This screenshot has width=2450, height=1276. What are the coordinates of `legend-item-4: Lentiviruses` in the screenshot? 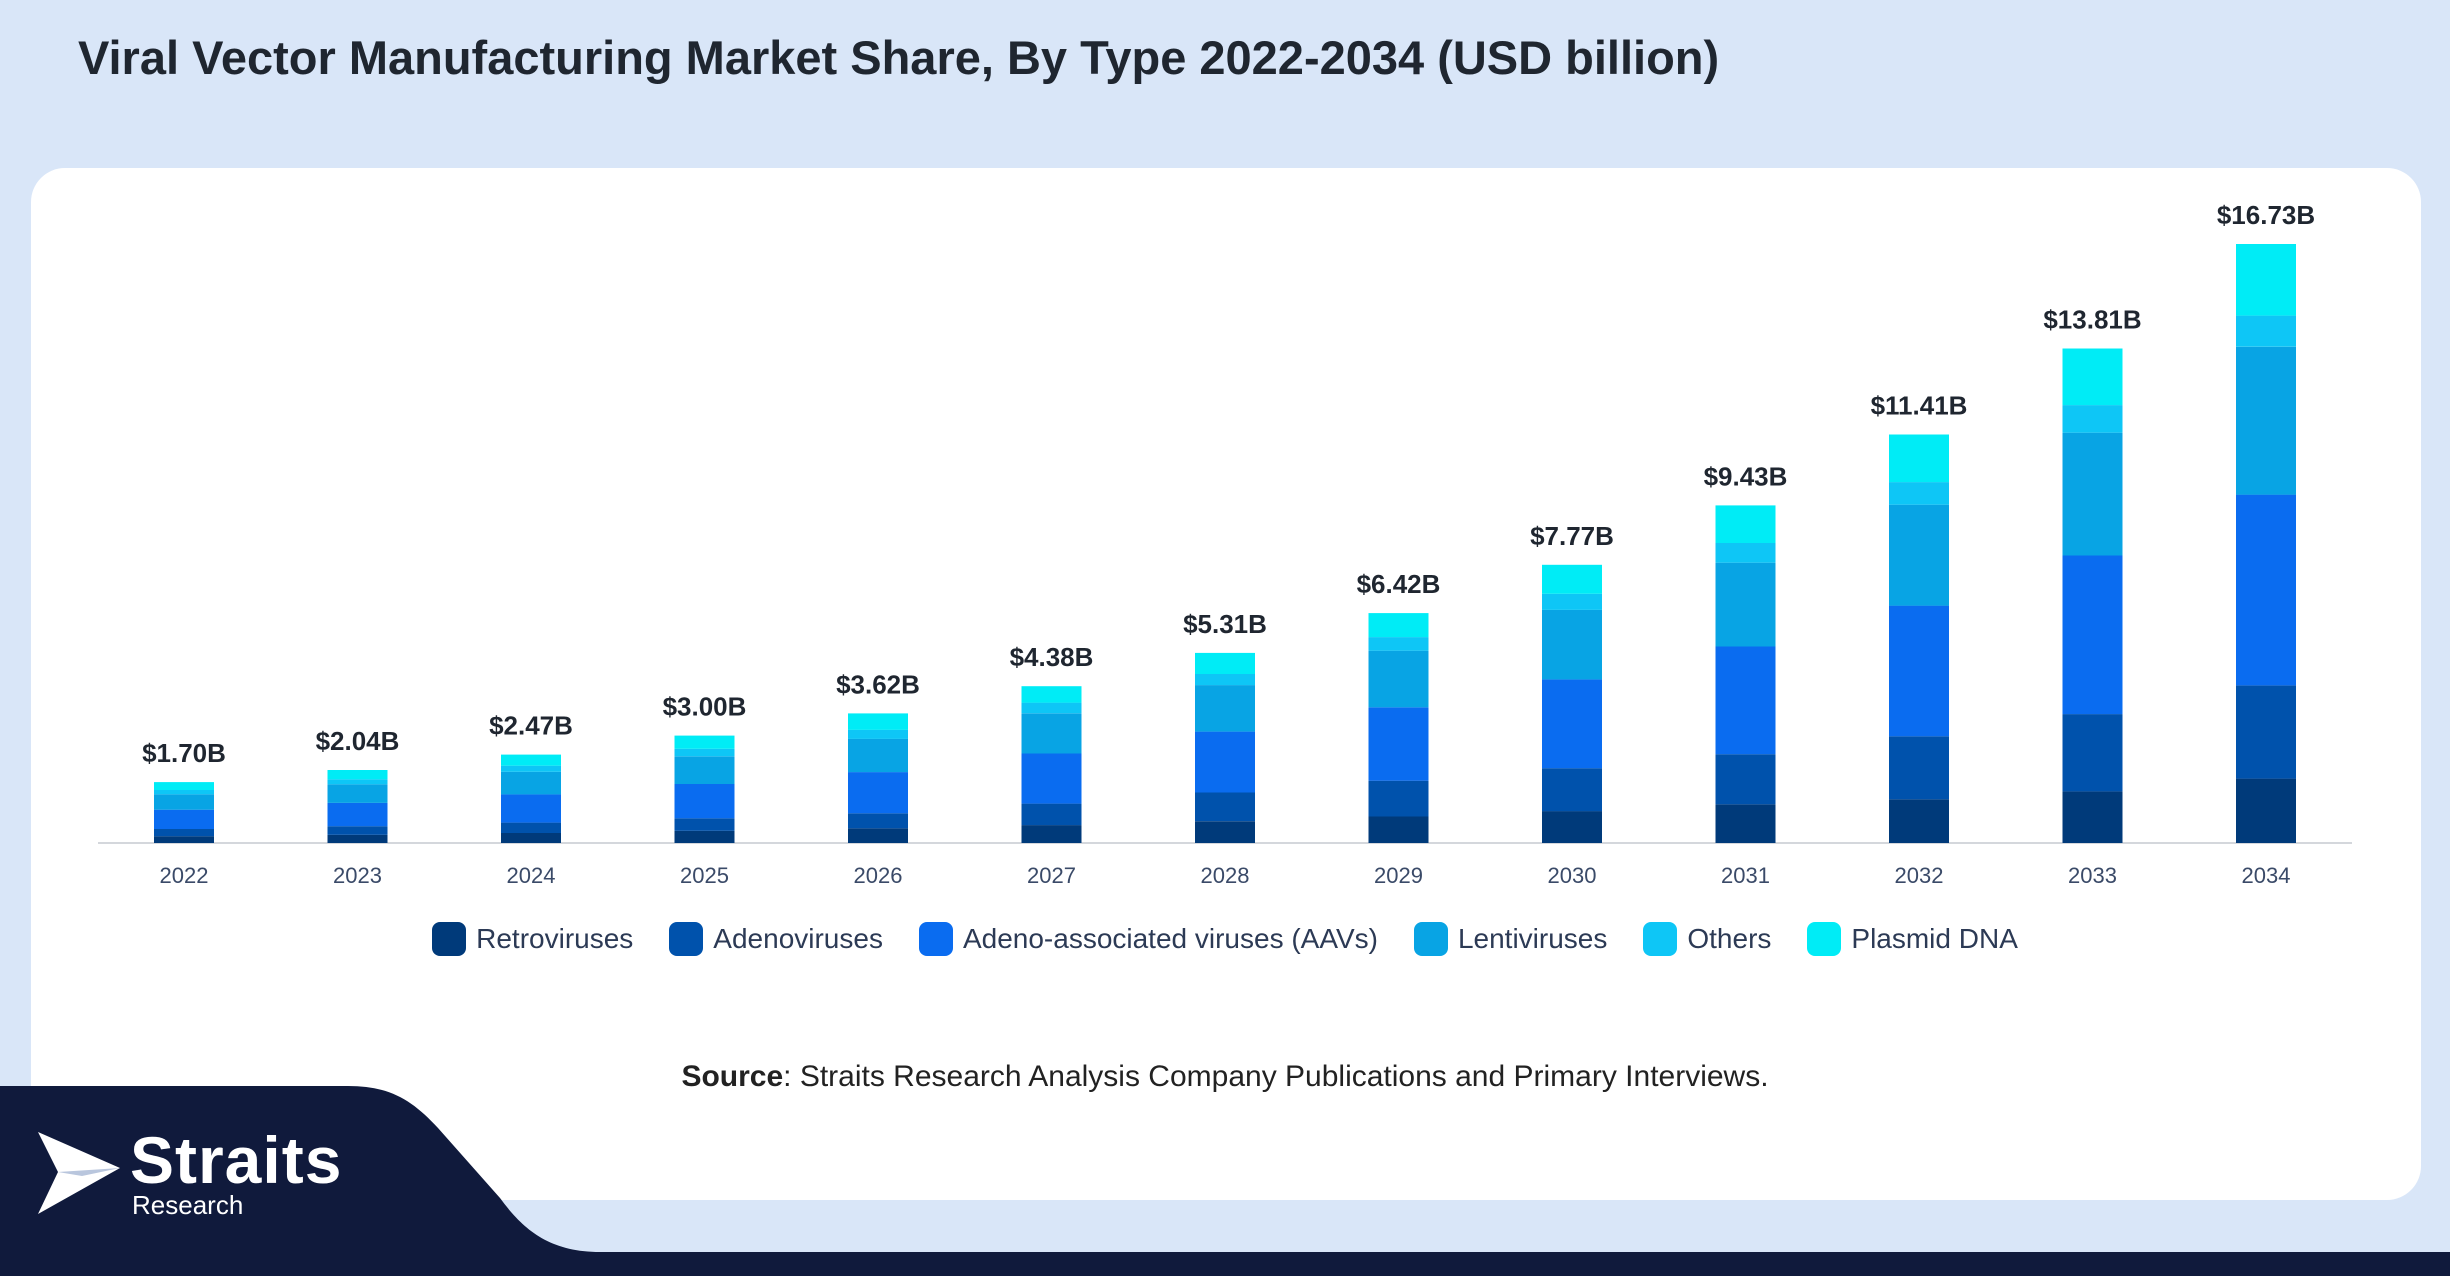 It's located at (1510, 939).